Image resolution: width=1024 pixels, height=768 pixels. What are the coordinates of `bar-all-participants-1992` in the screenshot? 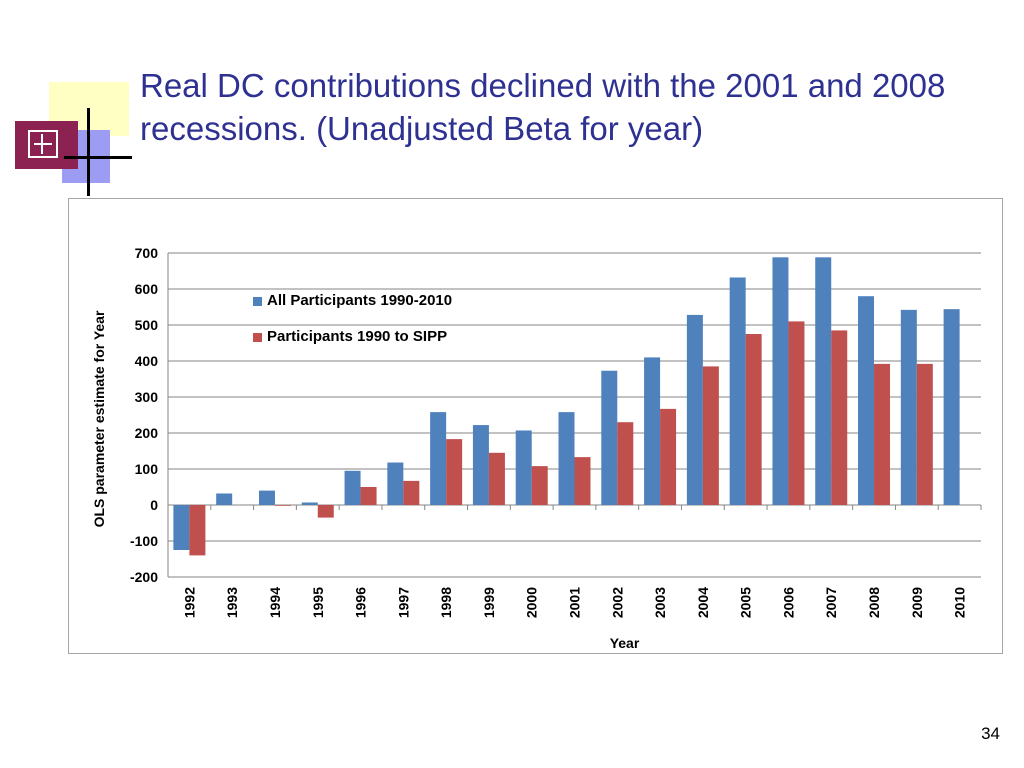 It's located at (181, 527).